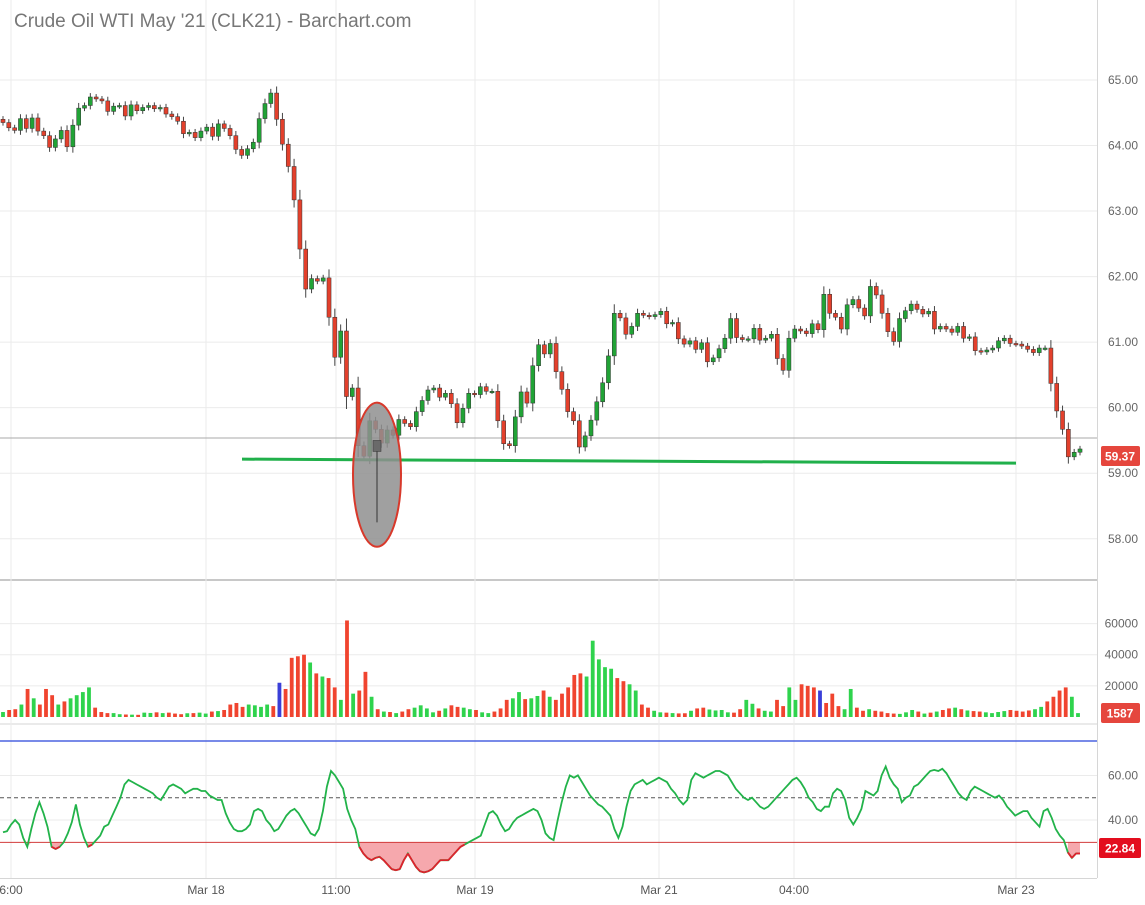 Image resolution: width=1145 pixels, height=905 pixels. What do you see at coordinates (1123, 145) in the screenshot?
I see `price-tick-label: 64.00` at bounding box center [1123, 145].